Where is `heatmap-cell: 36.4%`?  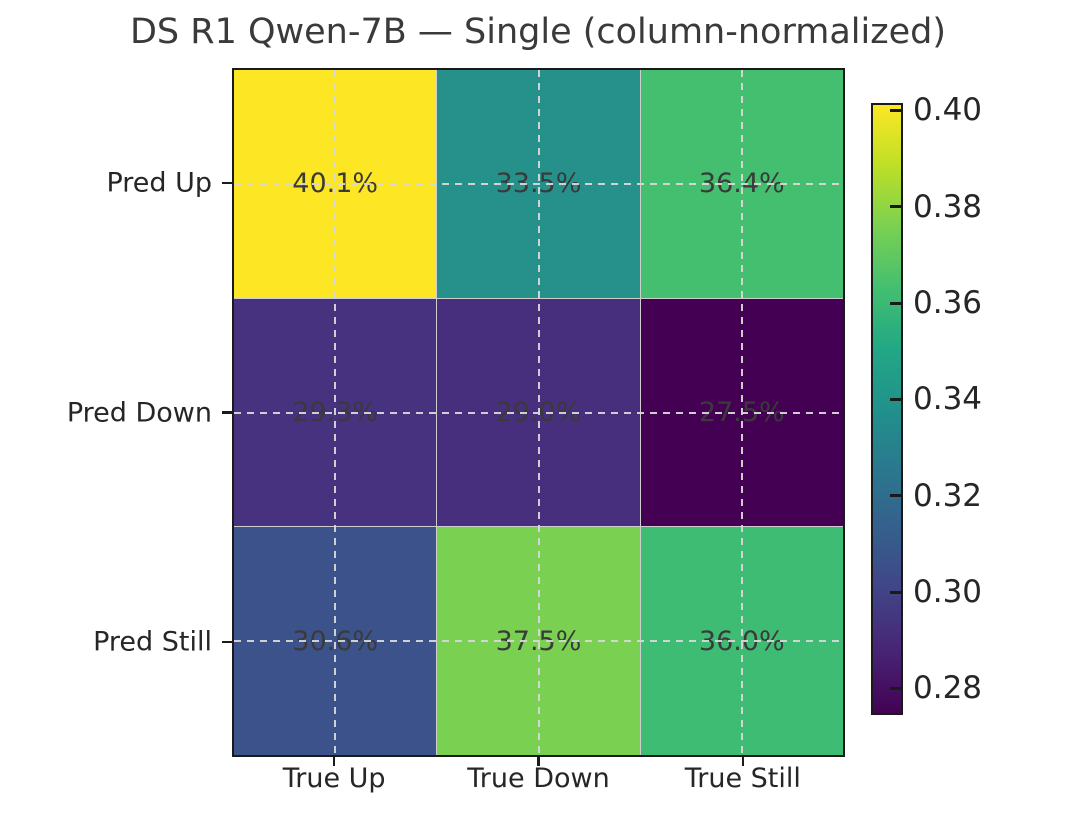
heatmap-cell: 36.4% is located at coordinates (741, 184).